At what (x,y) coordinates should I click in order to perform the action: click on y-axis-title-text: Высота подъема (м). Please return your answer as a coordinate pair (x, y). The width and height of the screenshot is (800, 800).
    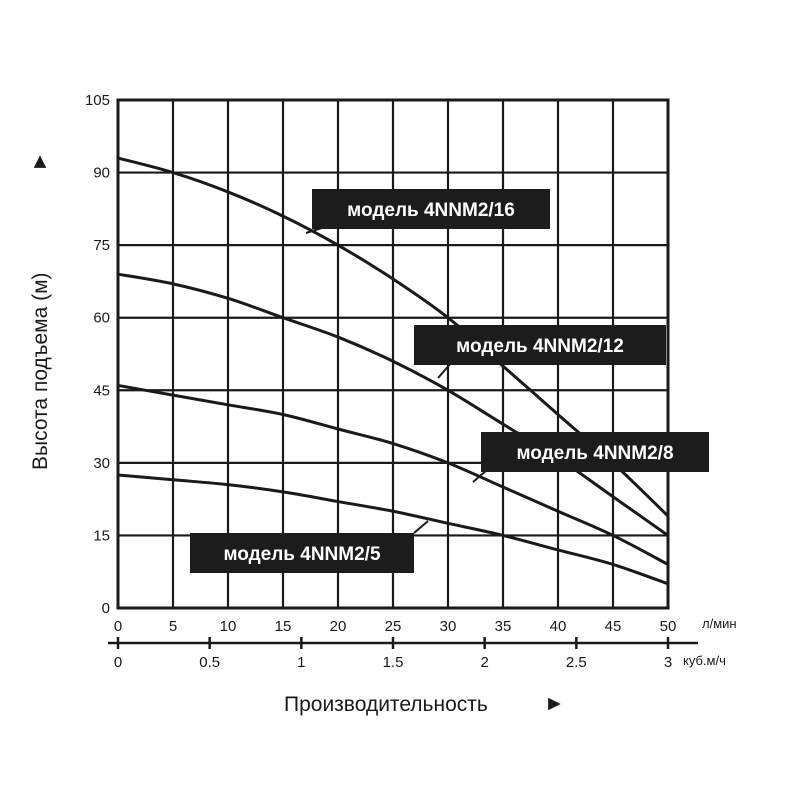
    Looking at the image, I should click on (40, 371).